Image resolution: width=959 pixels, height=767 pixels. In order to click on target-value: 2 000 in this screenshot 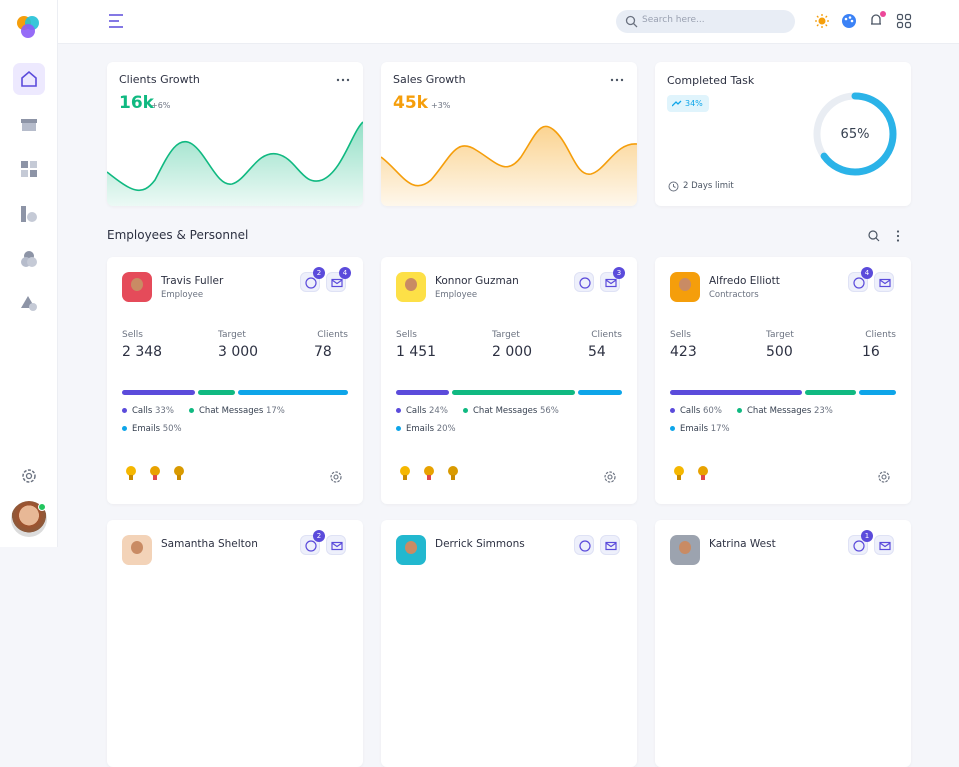, I will do `click(512, 352)`.